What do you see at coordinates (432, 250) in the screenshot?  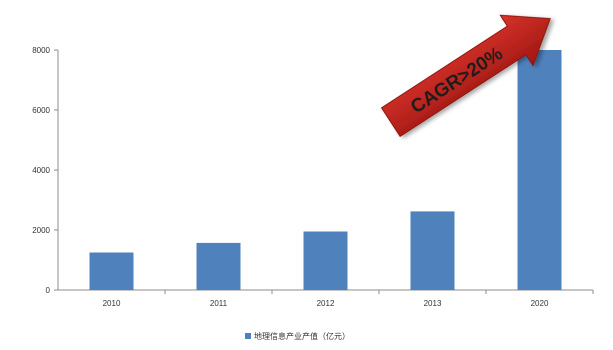 I see `bar-2013` at bounding box center [432, 250].